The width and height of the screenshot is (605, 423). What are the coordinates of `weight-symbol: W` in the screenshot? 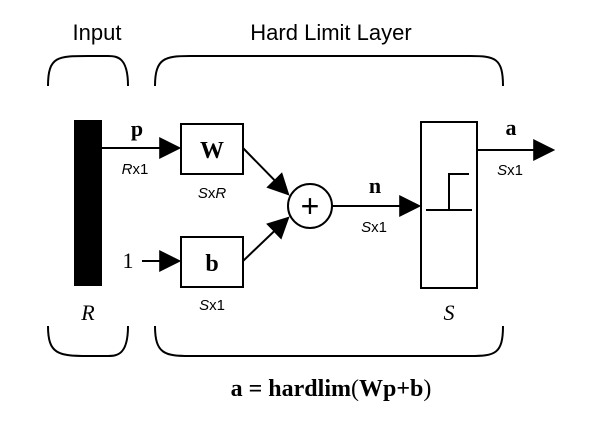 It's located at (212, 151).